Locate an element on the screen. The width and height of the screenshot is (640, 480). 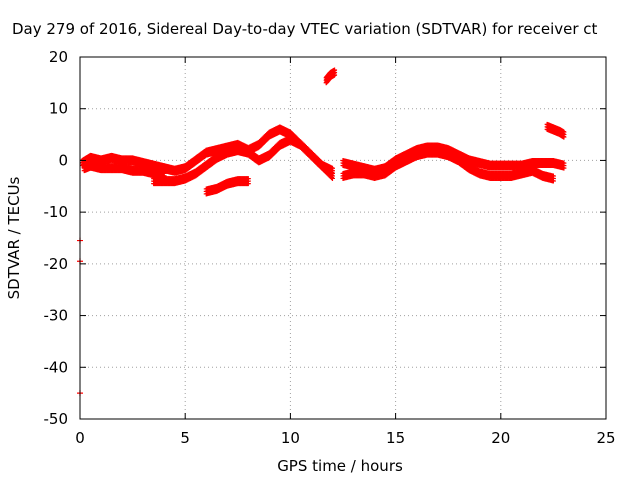
y-tick-label: 20 is located at coordinates (58, 57).